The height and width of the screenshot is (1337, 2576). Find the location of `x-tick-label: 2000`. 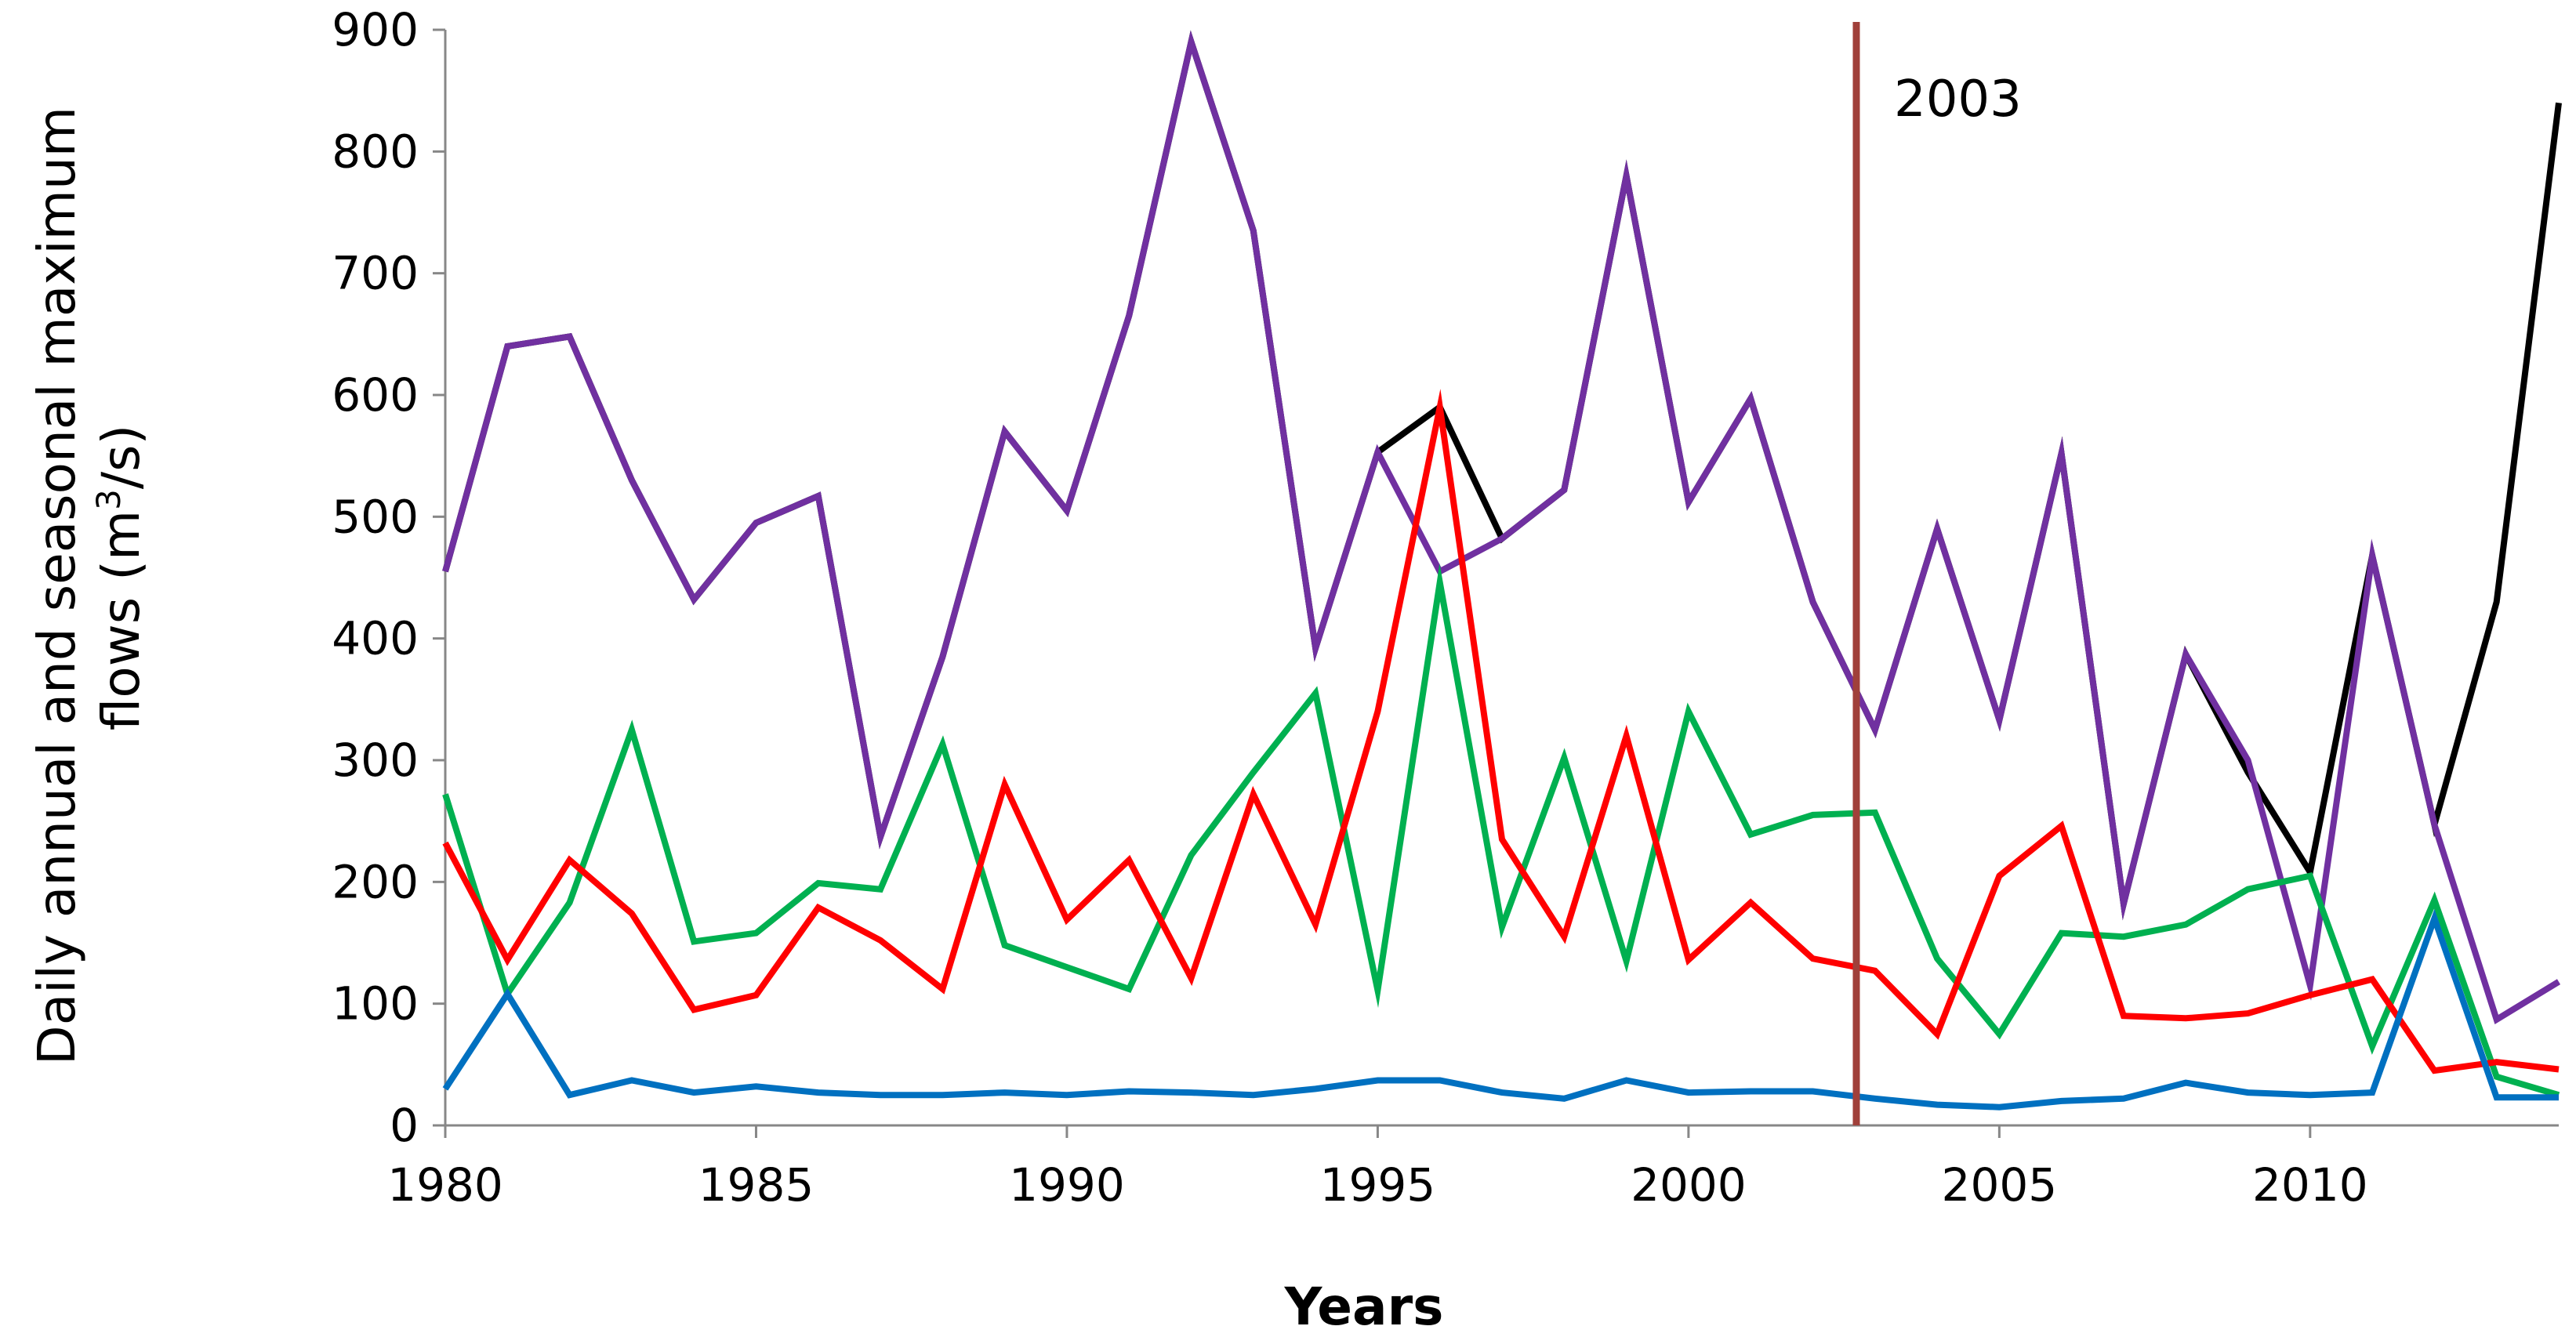

x-tick-label: 2000 is located at coordinates (1689, 1185).